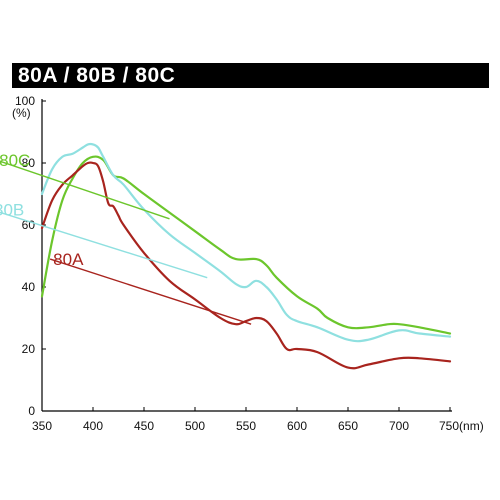 This screenshot has height=500, width=500. I want to click on x-tick-label: 750(nm), so click(461, 426).